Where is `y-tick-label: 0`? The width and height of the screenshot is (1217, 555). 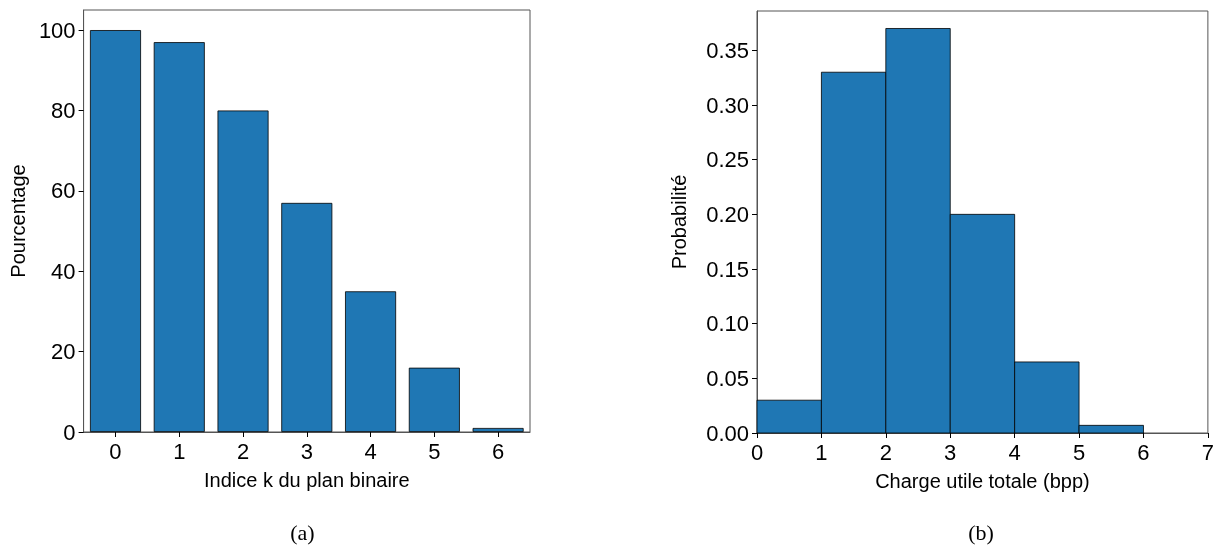 y-tick-label: 0 is located at coordinates (69, 432).